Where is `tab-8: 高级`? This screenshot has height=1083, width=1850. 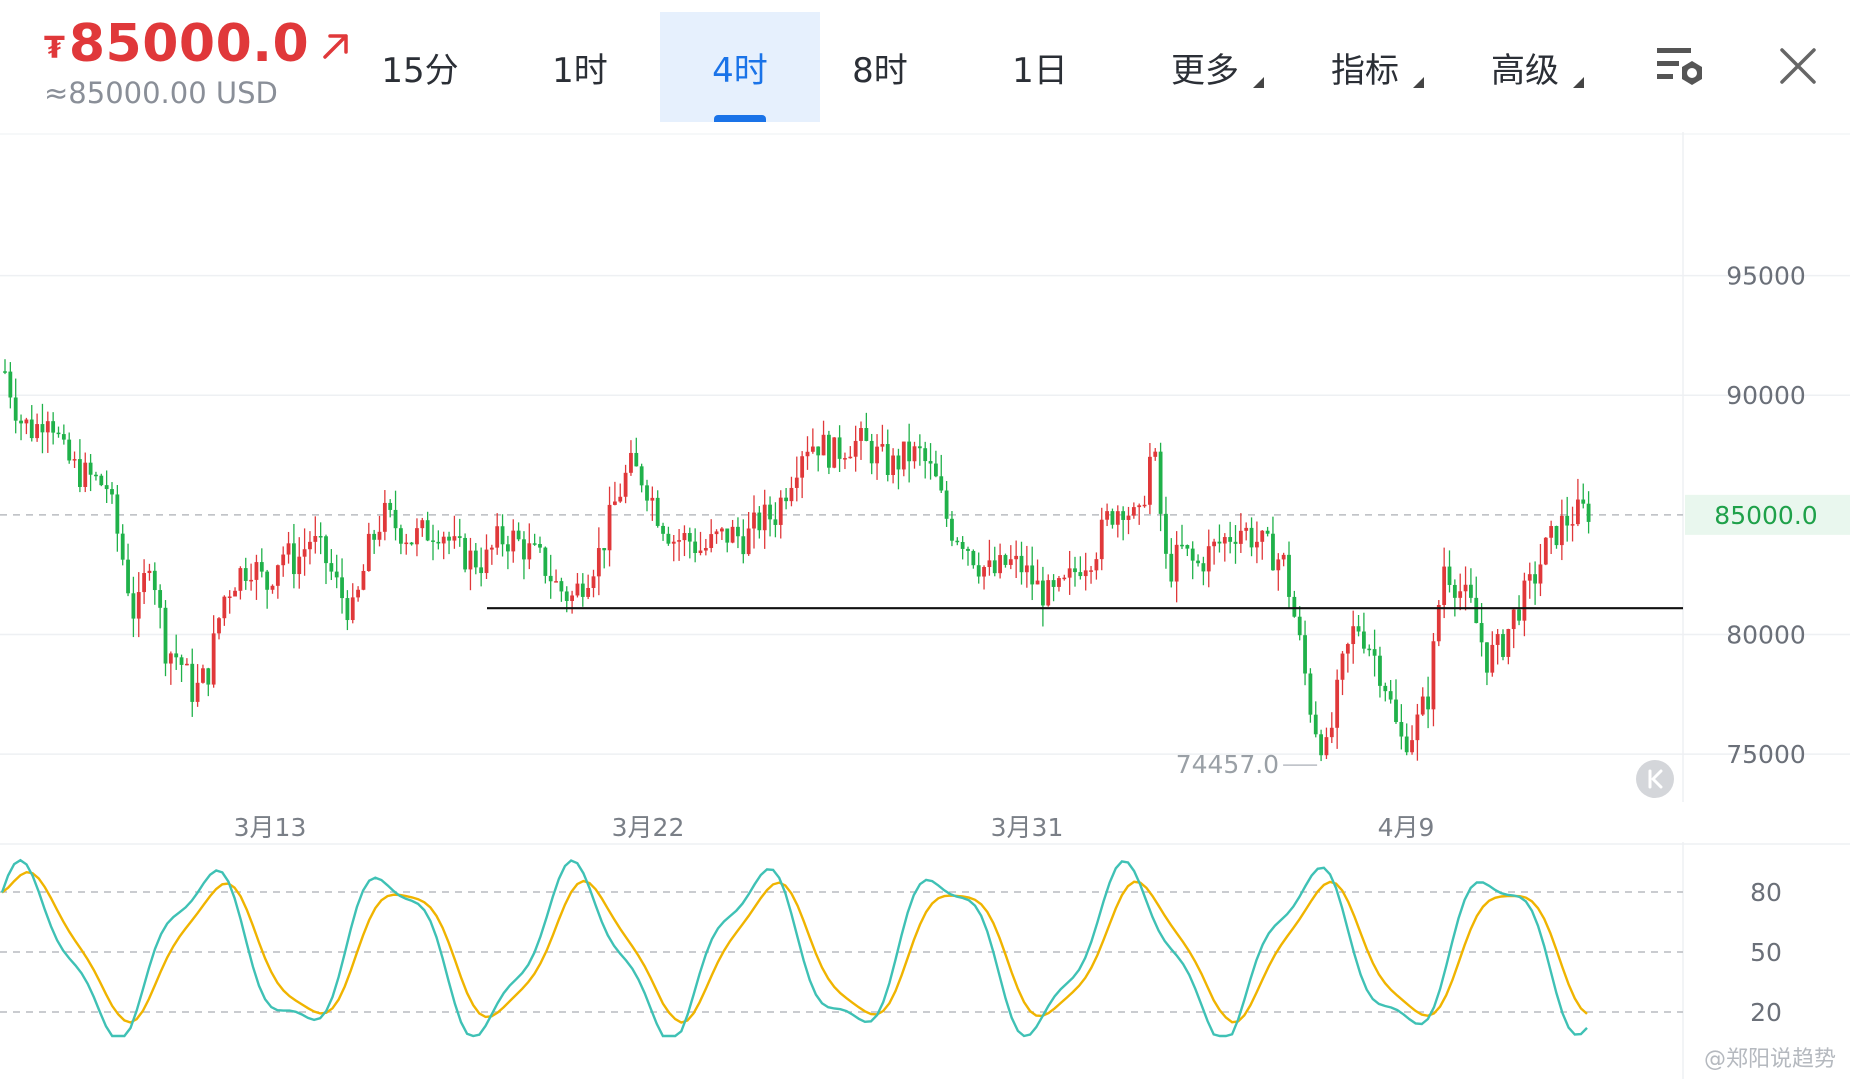
tab-8: 高级 is located at coordinates (1525, 67).